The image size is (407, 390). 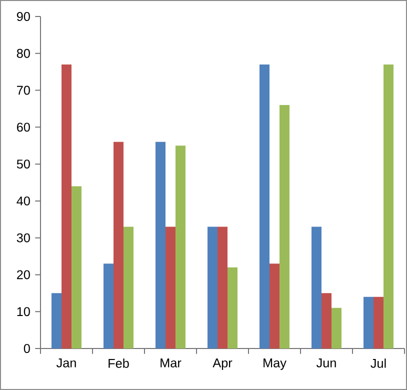 What do you see at coordinates (23, 237) in the screenshot?
I see `y-tick-label: 30` at bounding box center [23, 237].